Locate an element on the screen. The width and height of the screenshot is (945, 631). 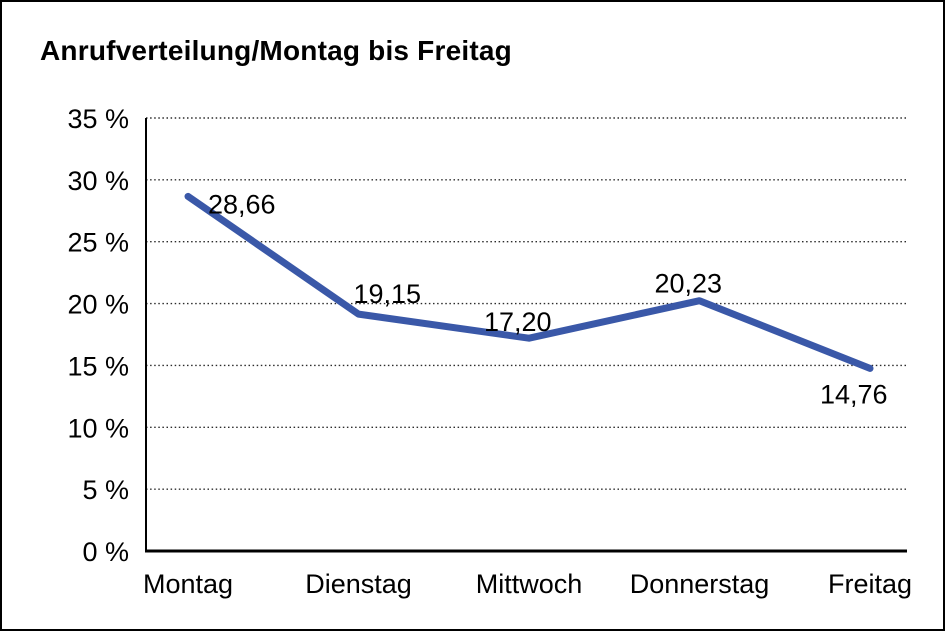
y-axis-tick-label: 35 % is located at coordinates (98, 119).